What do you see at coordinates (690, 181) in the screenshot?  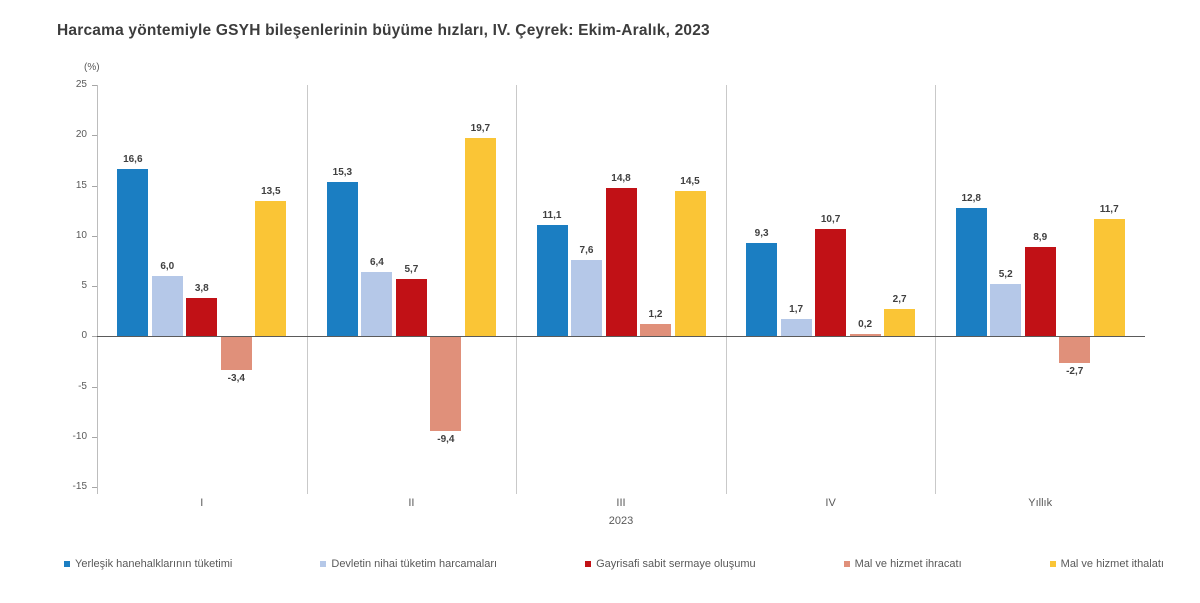 I see `bar-value-label: 14,5` at bounding box center [690, 181].